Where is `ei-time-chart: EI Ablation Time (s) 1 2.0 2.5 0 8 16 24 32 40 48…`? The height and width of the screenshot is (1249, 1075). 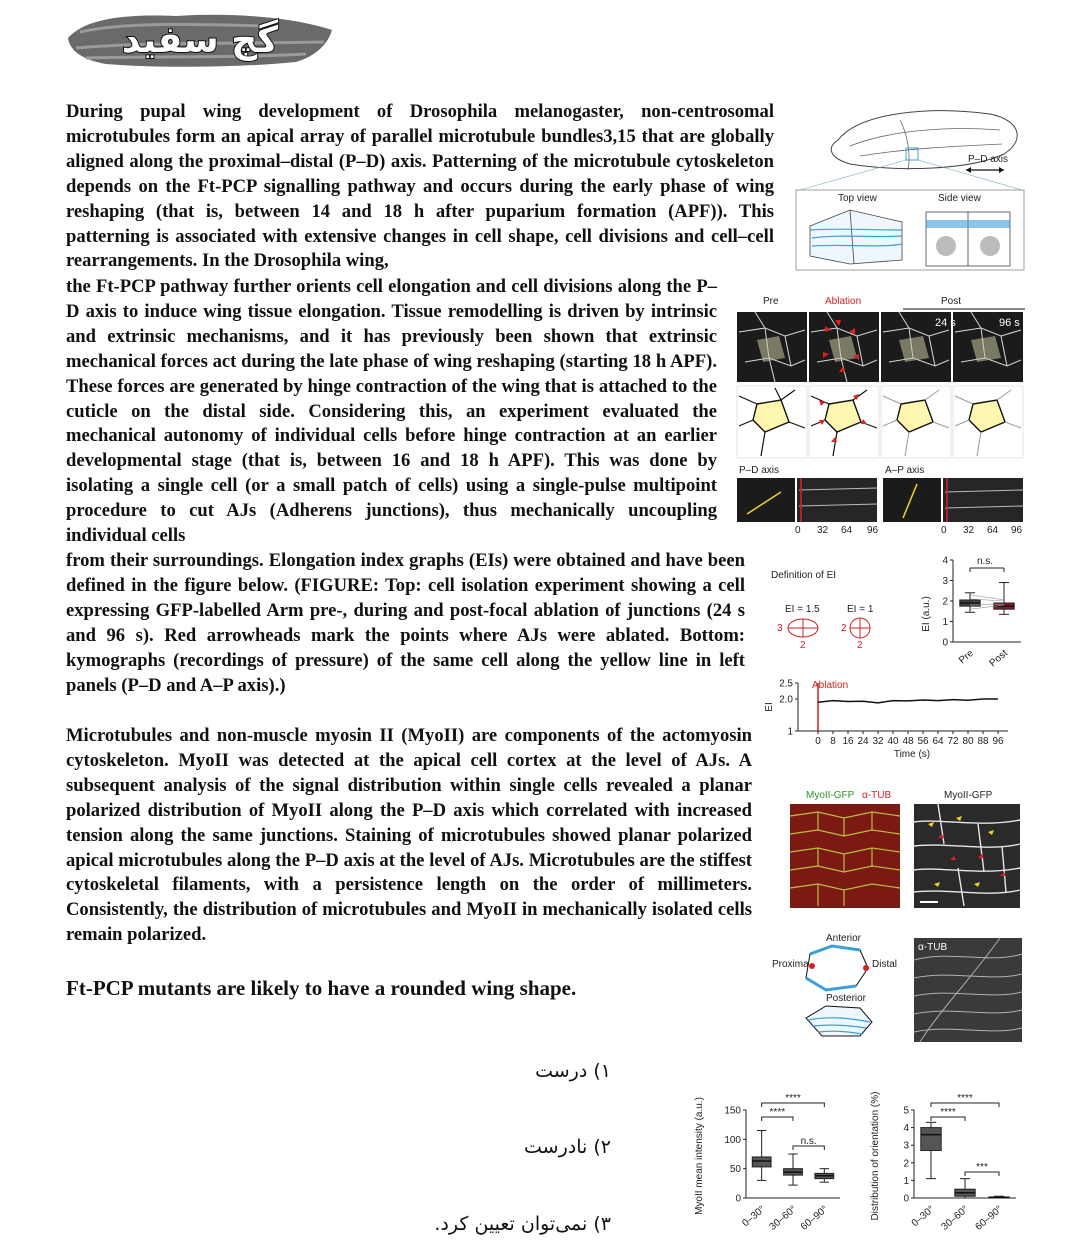 ei-time-chart: EI Ablation Time (s) 1 2.0 2.5 0 8 16 24 32 40 48… is located at coordinates (886, 719).